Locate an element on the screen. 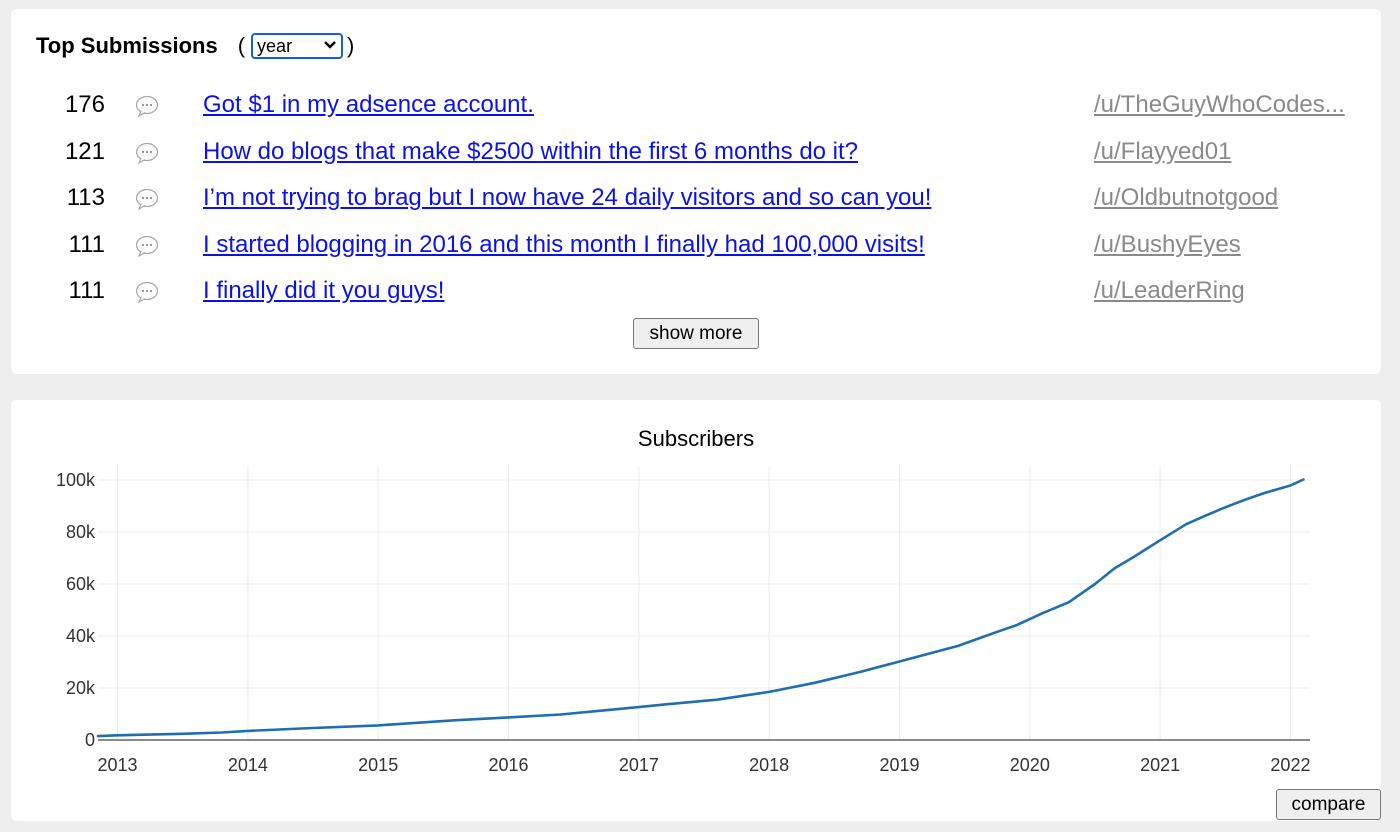 The height and width of the screenshot is (832, 1400). x-tick-label: 2013 is located at coordinates (118, 765).